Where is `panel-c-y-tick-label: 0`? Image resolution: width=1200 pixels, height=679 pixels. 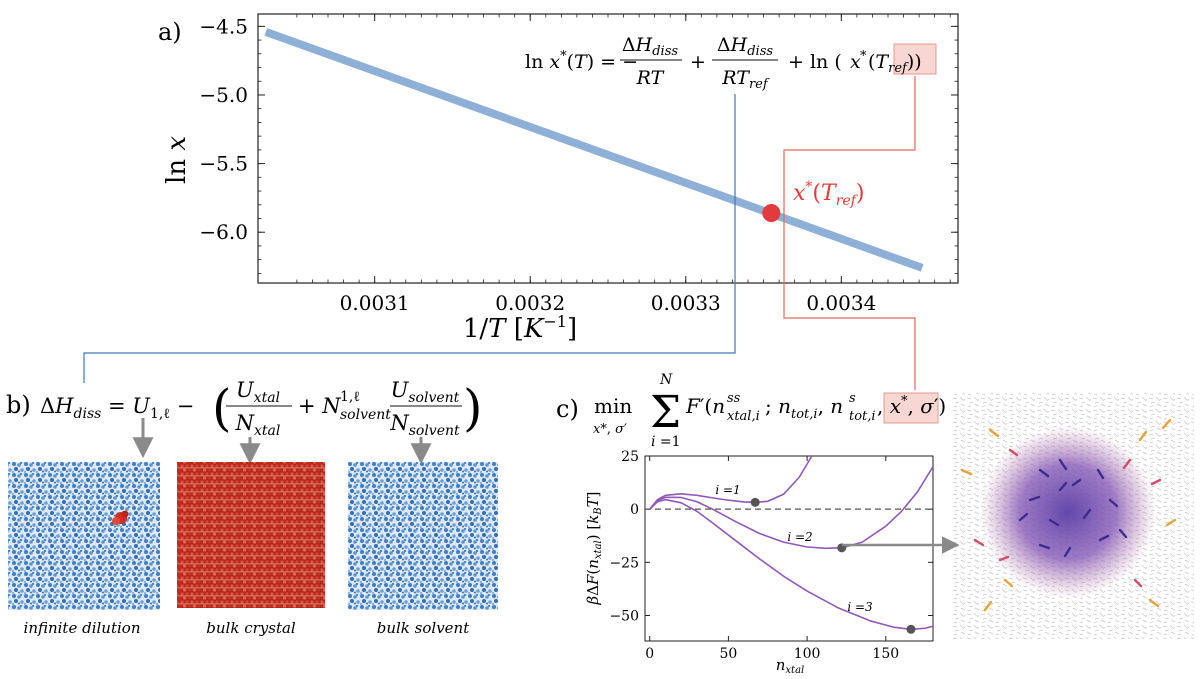 panel-c-y-tick-label: 0 is located at coordinates (634, 510).